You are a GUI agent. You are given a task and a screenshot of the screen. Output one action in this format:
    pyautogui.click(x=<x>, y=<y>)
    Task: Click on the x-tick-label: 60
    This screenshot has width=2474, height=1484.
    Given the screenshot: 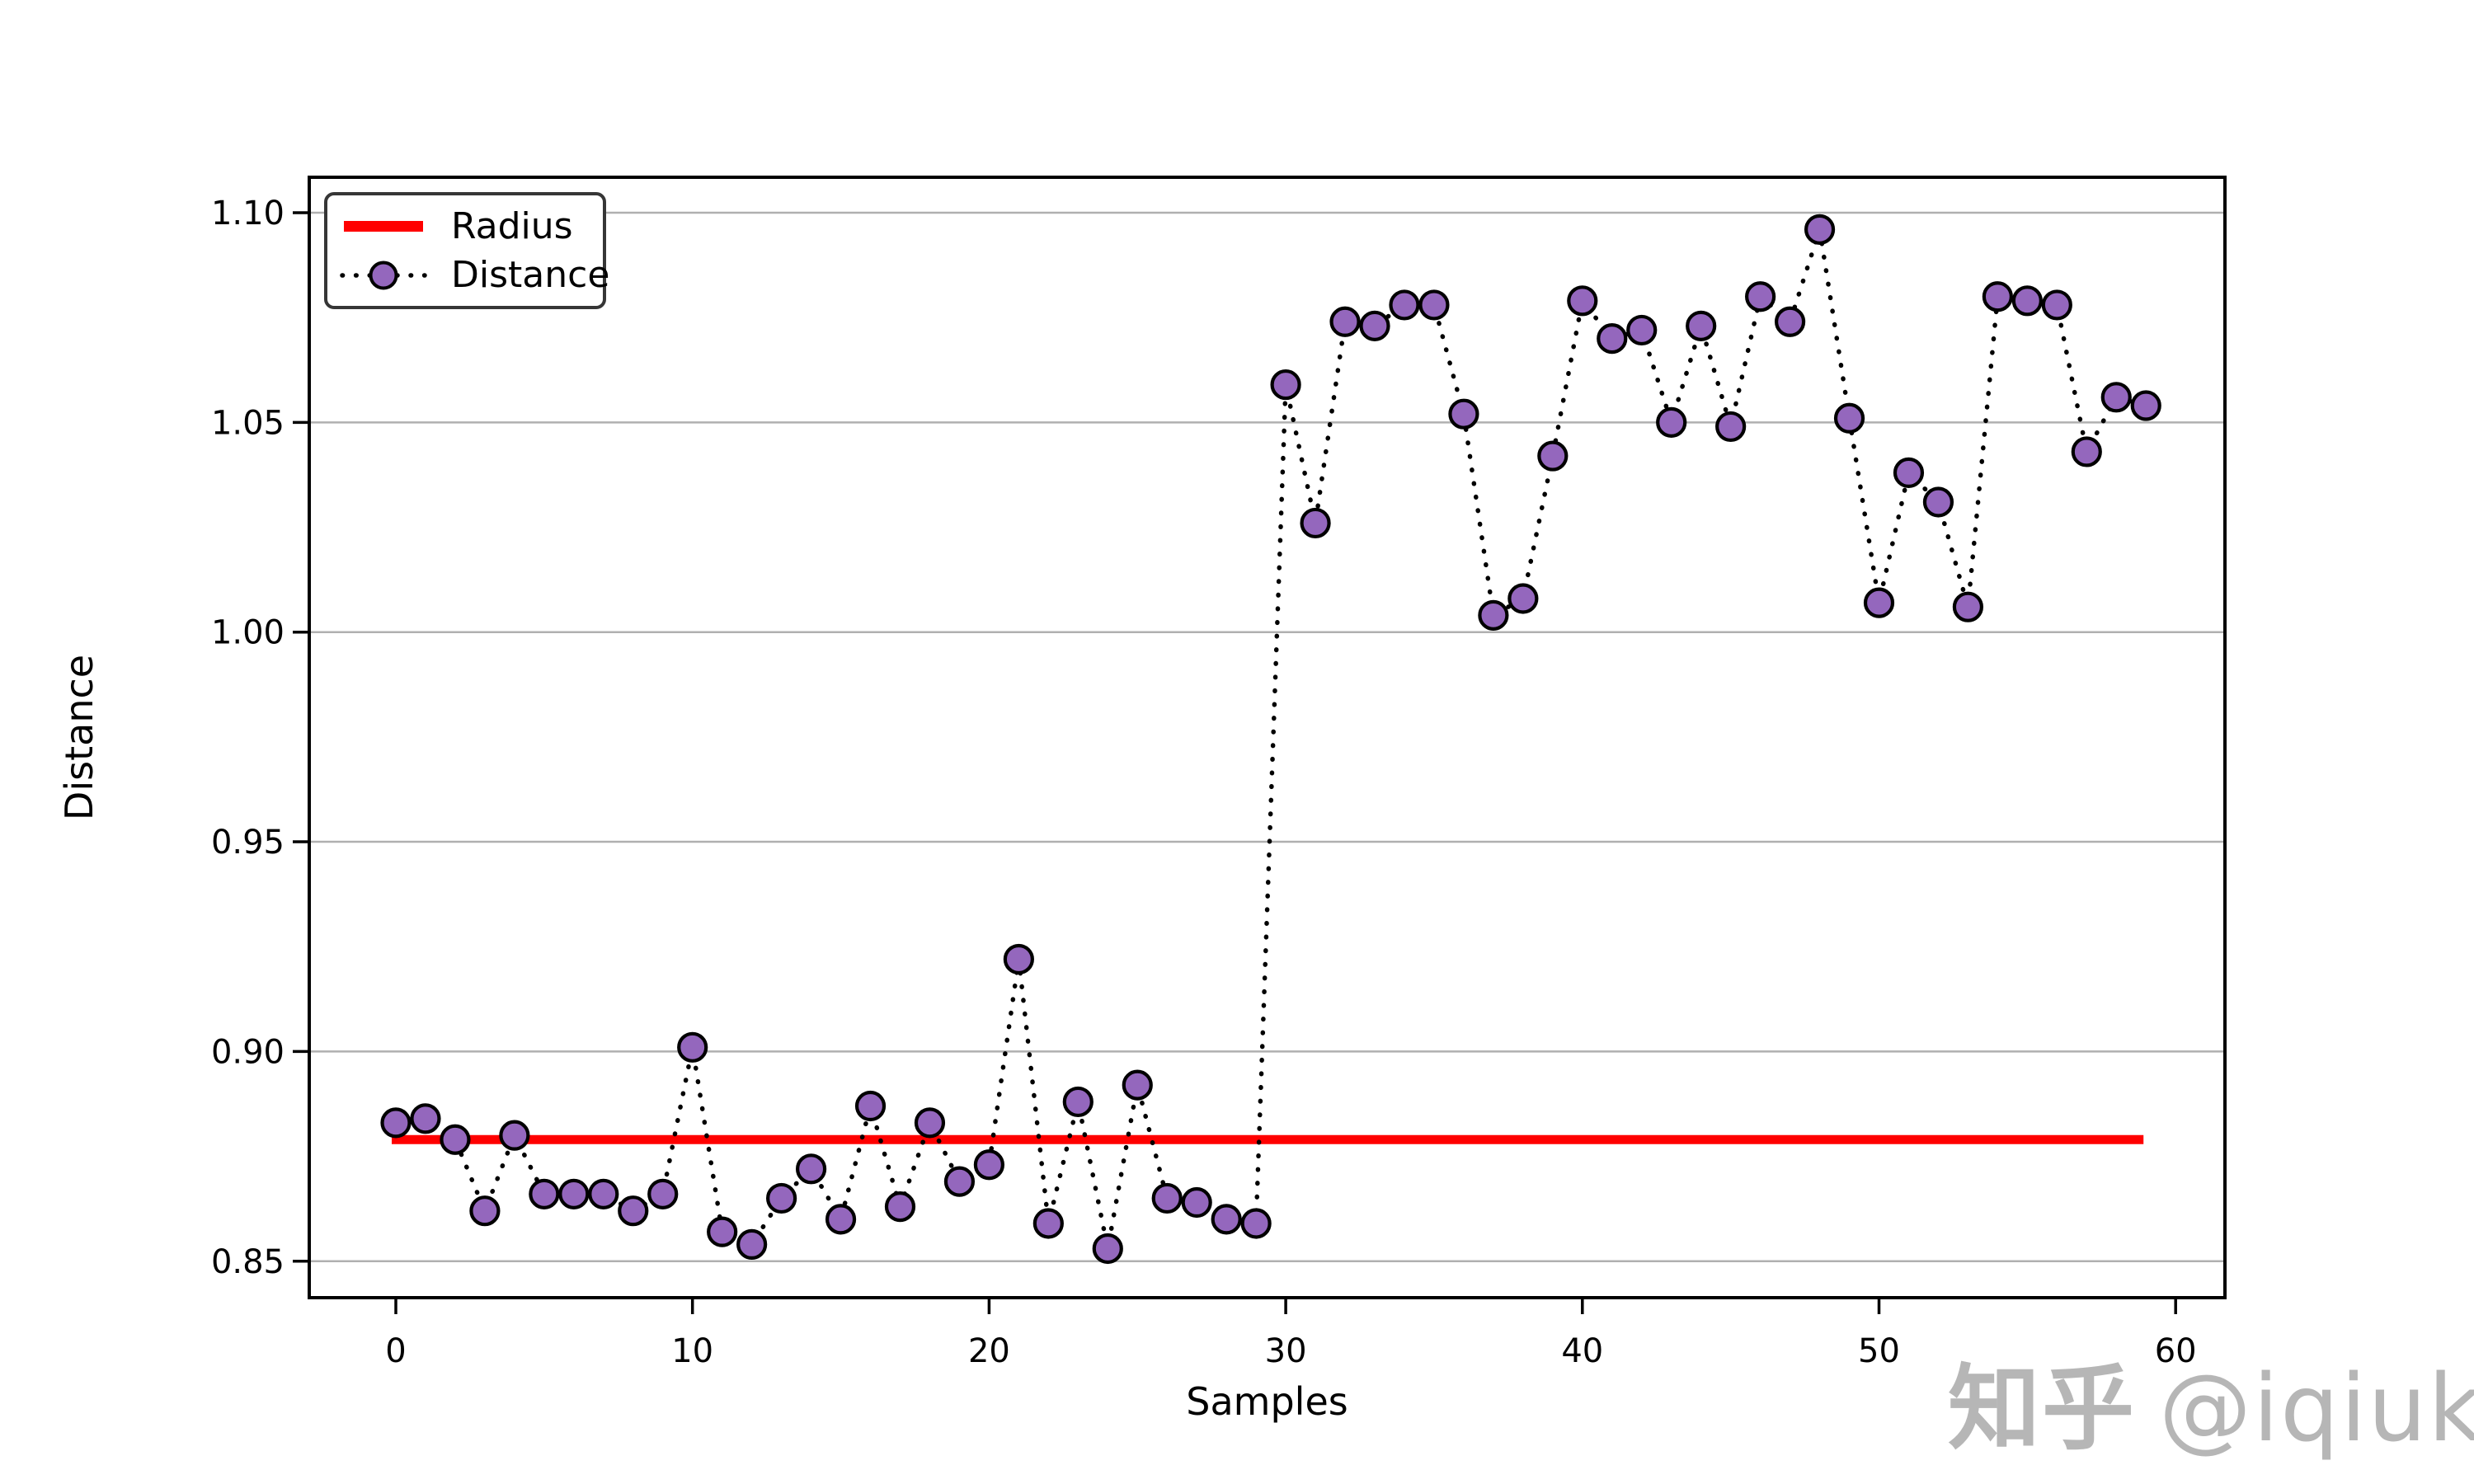 What is the action you would take?
    pyautogui.click(x=2176, y=1351)
    